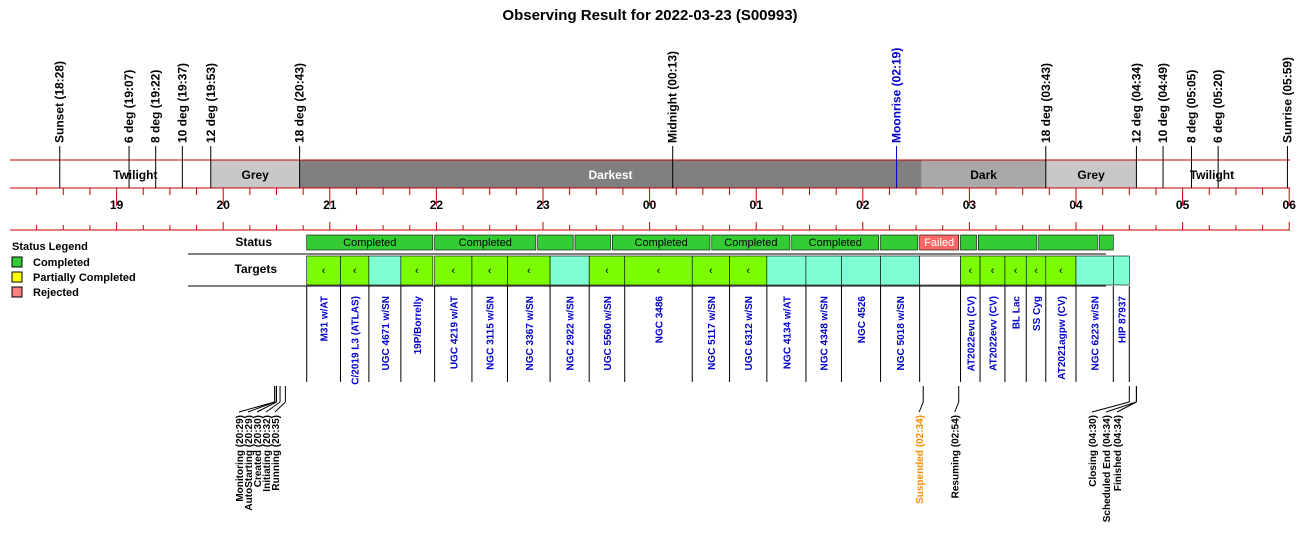 Image resolution: width=1300 pixels, height=560 pixels. I want to click on hour-tick-label: 02, so click(863, 205).